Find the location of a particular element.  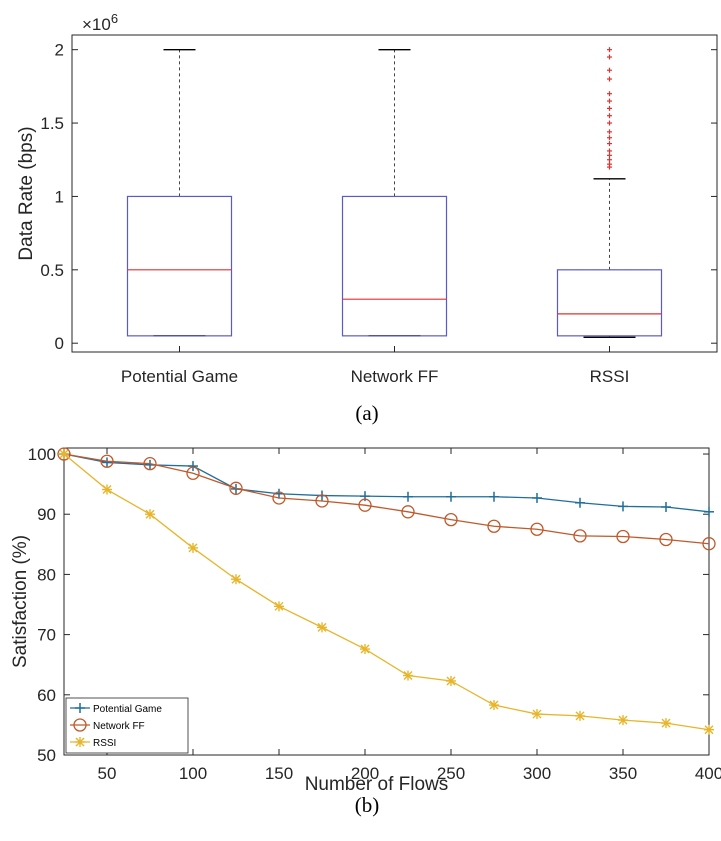

series-circle is located at coordinates (386, 499).